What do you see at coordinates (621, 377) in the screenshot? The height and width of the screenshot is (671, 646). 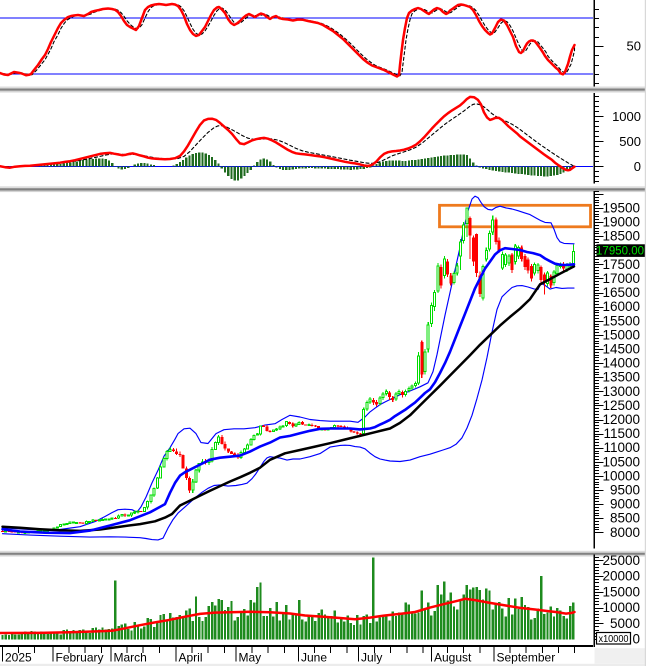 I see `svg-text: 13500` at bounding box center [621, 377].